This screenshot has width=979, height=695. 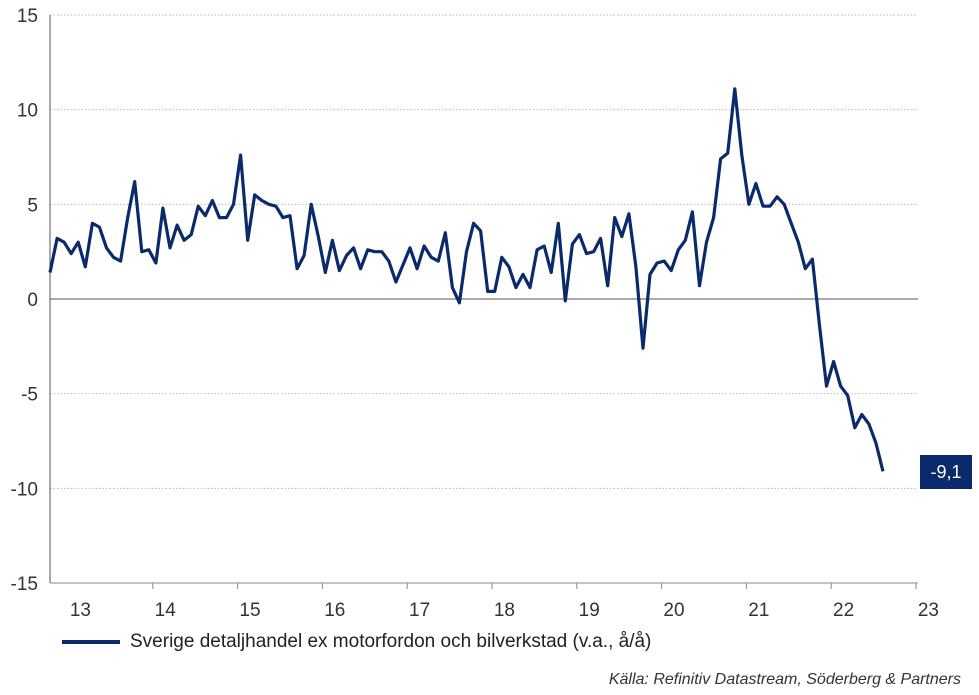 I want to click on x-tick-label: 14, so click(x=166, y=610).